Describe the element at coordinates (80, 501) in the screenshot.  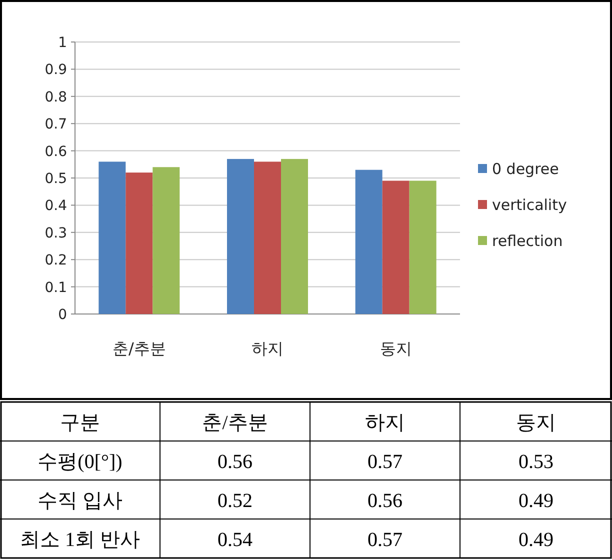
I see `y-tick-label: 수직 입사` at that location.